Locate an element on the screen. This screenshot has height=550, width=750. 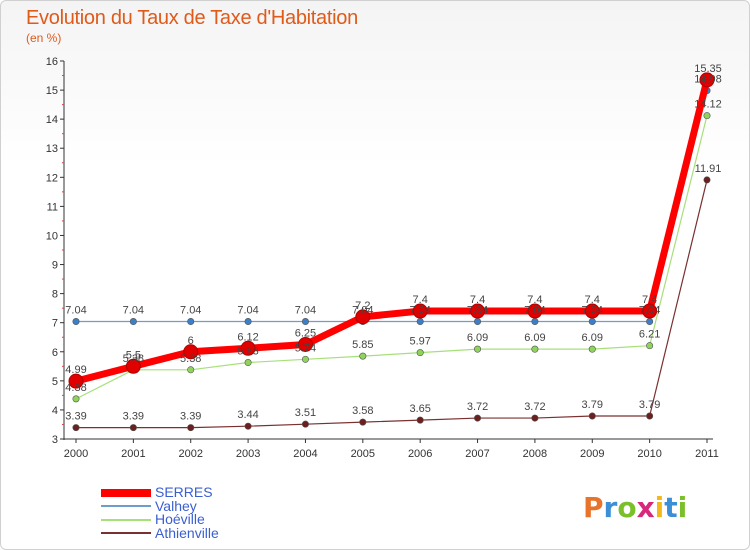
data-label-athienville: 3.44 is located at coordinates (247, 415).